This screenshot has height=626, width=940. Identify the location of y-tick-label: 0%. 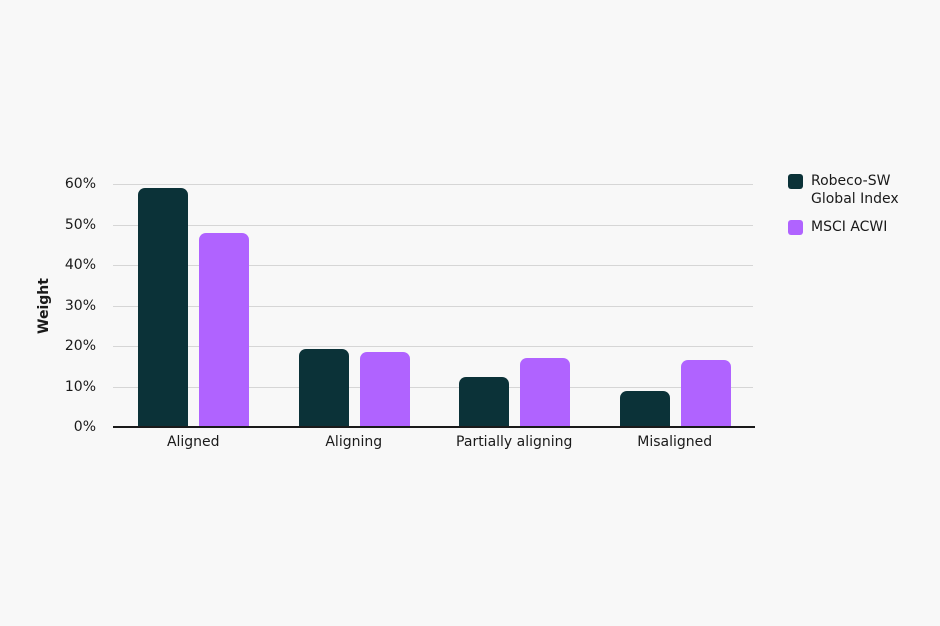
(84, 427).